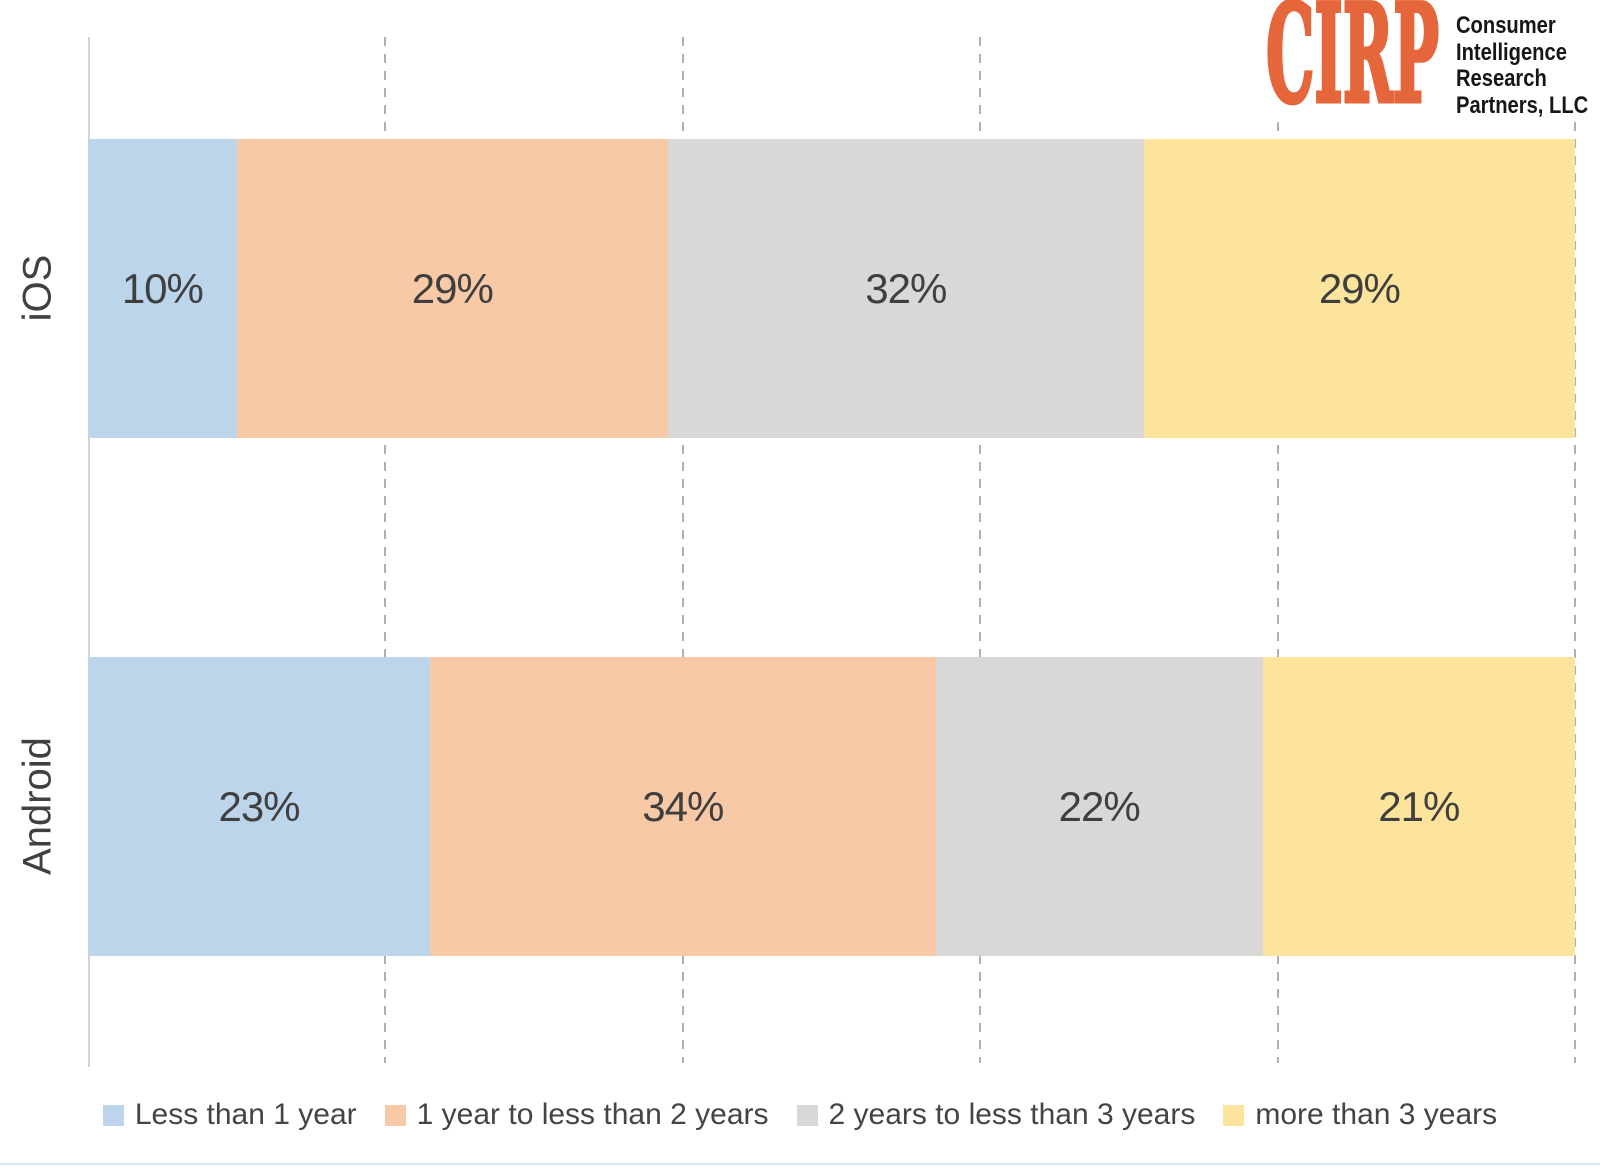  Describe the element at coordinates (592, 1114) in the screenshot. I see `legend-label: 1 year to less than 2 years` at that location.